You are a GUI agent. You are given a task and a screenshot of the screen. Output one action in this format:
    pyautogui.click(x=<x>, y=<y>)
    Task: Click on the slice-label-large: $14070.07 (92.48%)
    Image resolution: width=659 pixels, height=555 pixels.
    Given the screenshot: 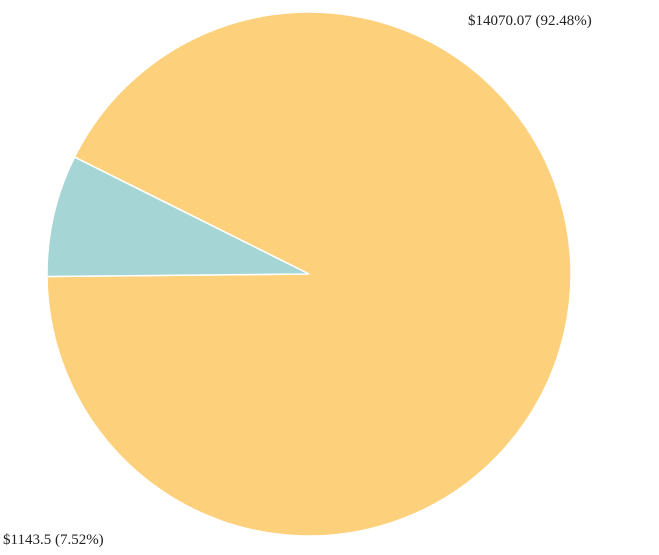 What is the action you would take?
    pyautogui.click(x=530, y=21)
    